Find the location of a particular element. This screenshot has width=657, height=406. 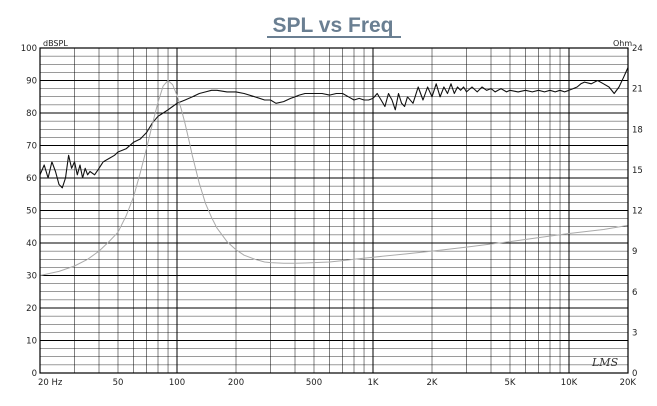

y-left-tick-label: 70 is located at coordinates (31, 147).